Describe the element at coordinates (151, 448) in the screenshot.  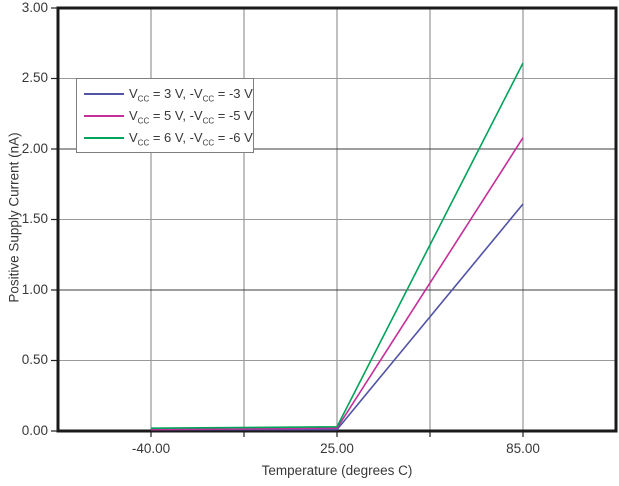
I see `x-tick-label: -40.00` at that location.